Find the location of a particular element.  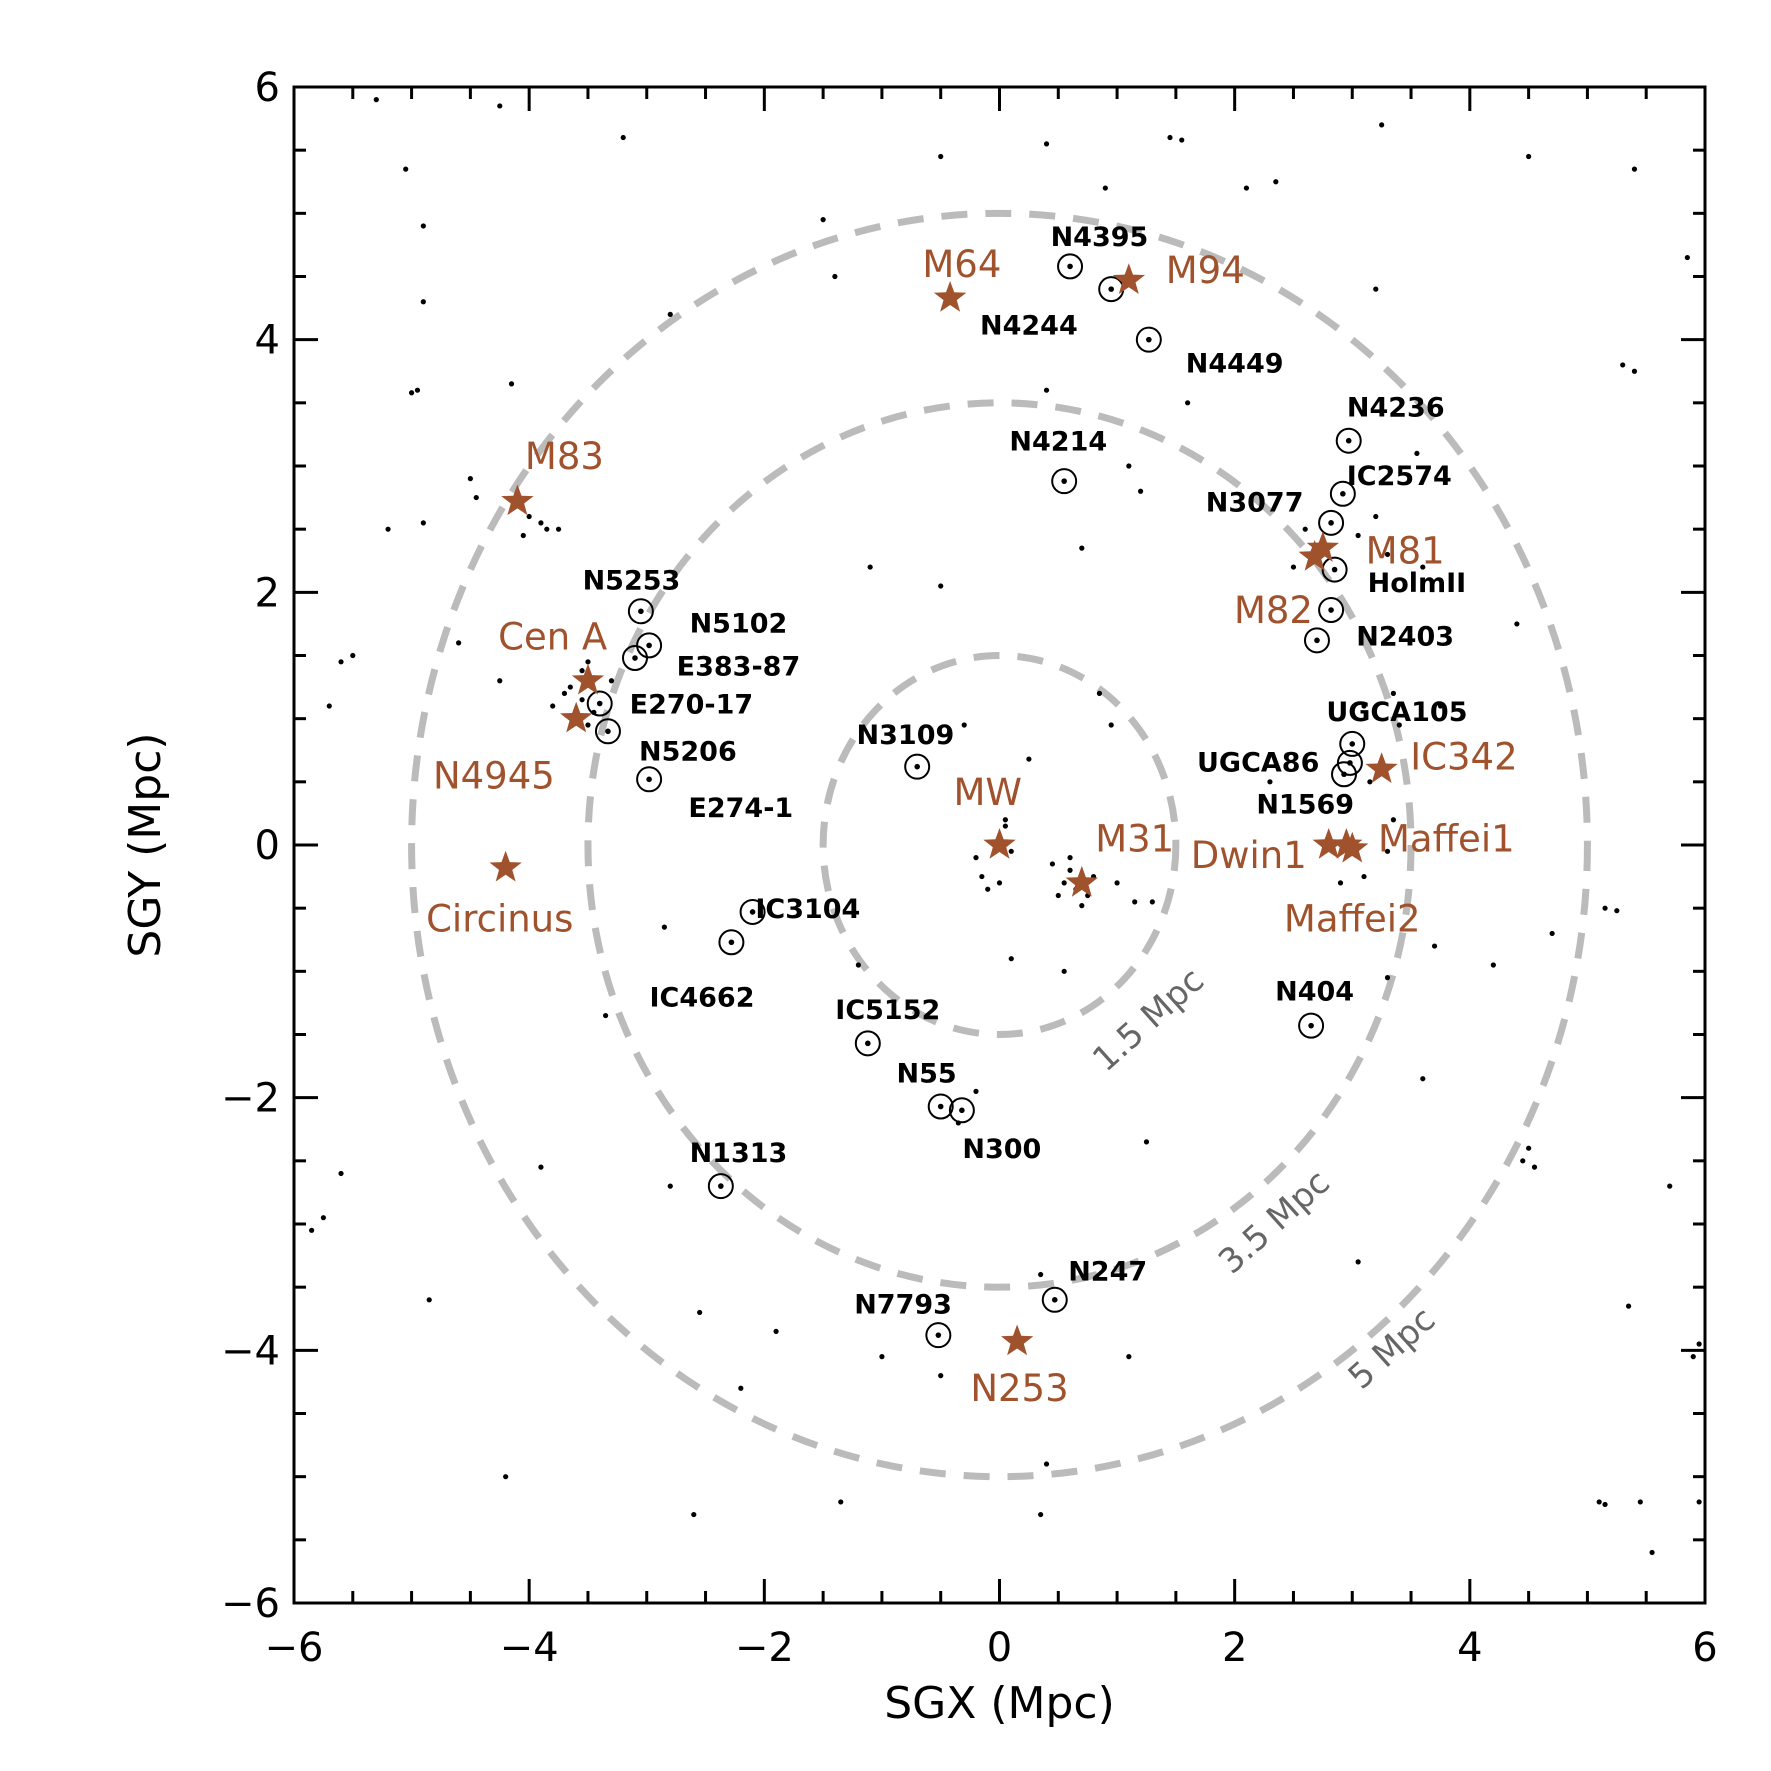

label-n247: N247 is located at coordinates (1107, 1272).